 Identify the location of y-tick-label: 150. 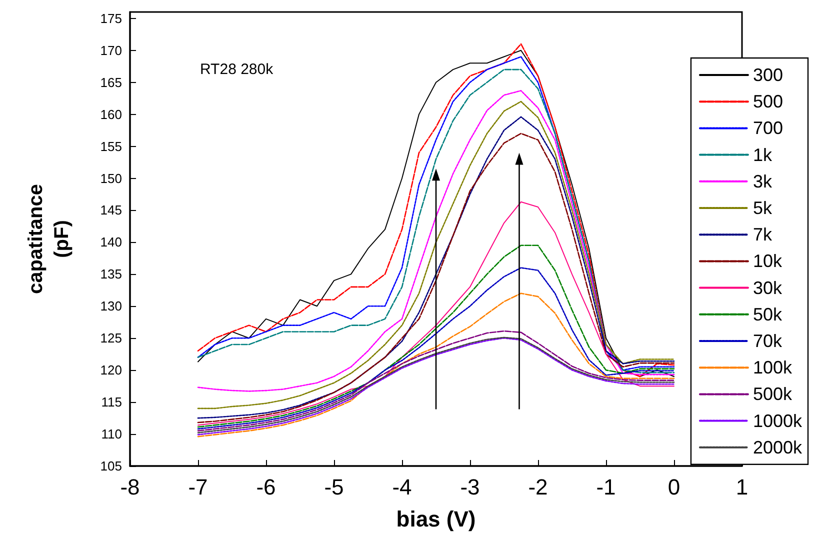
(111, 178).